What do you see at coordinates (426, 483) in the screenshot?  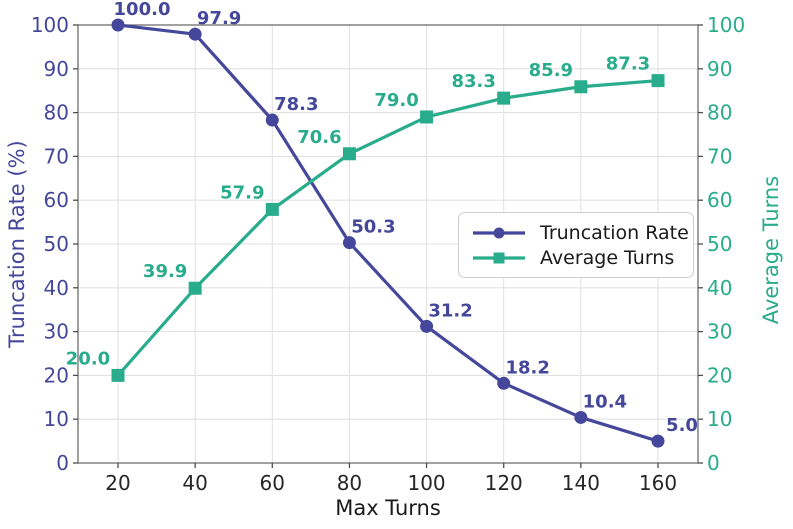 I see `x-tick-label: 100` at bounding box center [426, 483].